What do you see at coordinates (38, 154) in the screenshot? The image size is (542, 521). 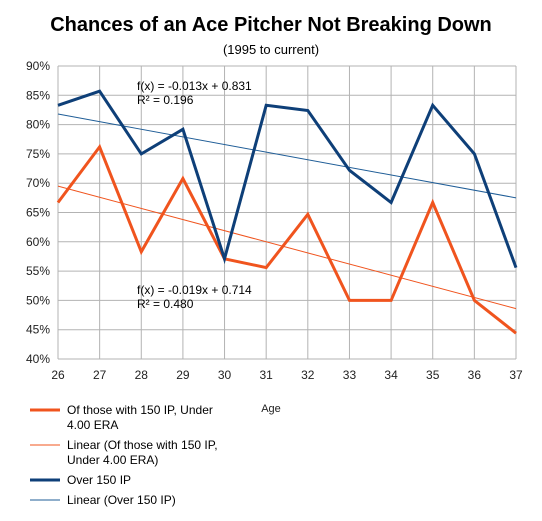 I see `y-tick-label: 75%` at bounding box center [38, 154].